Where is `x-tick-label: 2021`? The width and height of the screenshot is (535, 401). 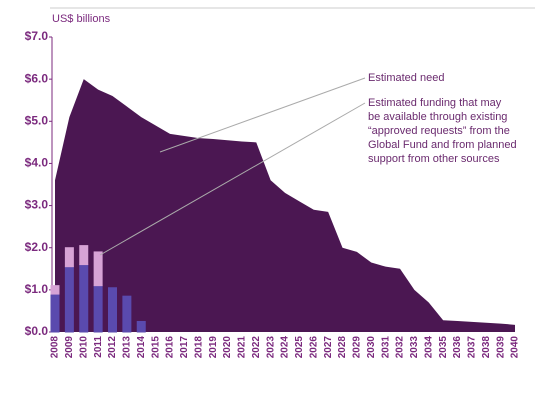 x-tick-label: 2021 is located at coordinates (242, 347).